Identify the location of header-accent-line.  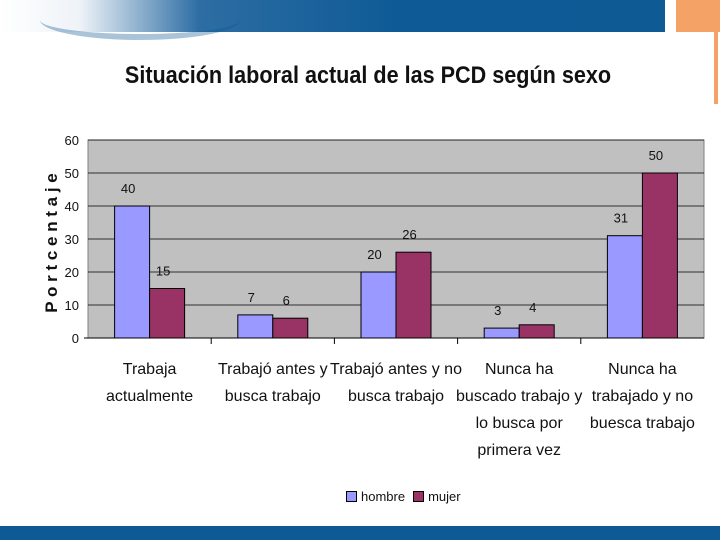
(716, 68).